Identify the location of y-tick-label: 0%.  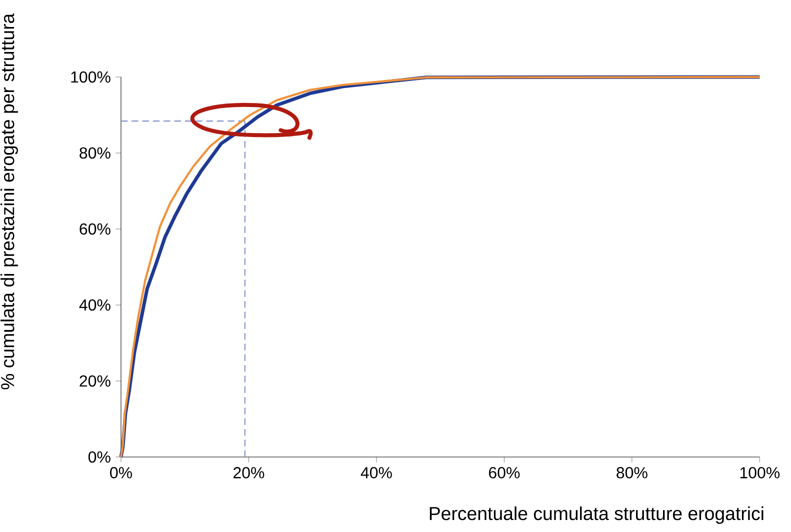
(99, 457).